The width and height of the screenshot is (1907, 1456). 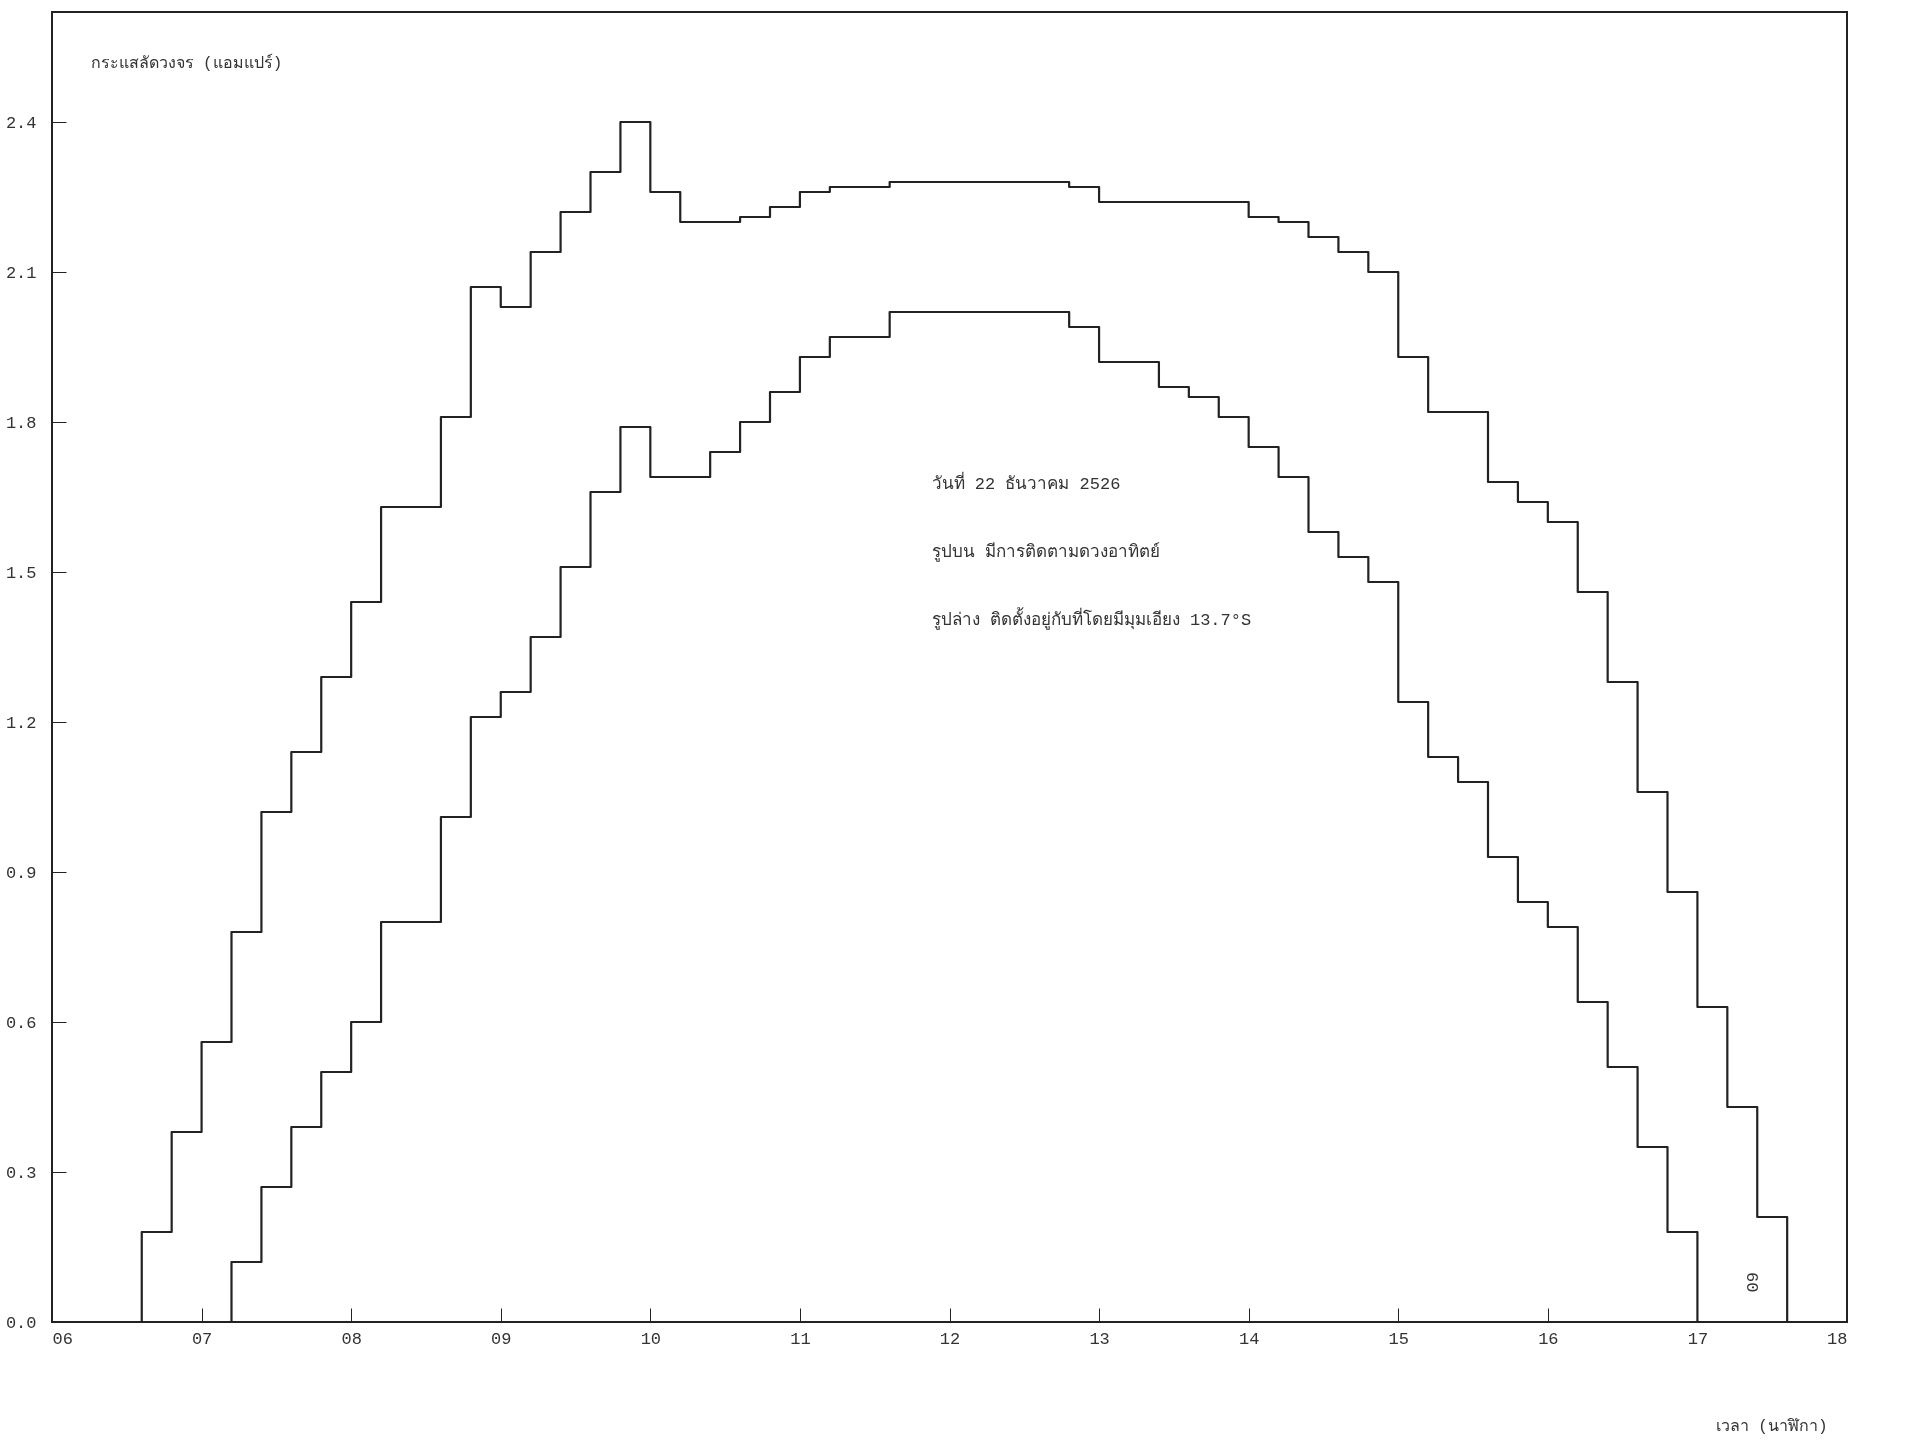 What do you see at coordinates (1249, 1339) in the screenshot?
I see `x-tick-label: 14` at bounding box center [1249, 1339].